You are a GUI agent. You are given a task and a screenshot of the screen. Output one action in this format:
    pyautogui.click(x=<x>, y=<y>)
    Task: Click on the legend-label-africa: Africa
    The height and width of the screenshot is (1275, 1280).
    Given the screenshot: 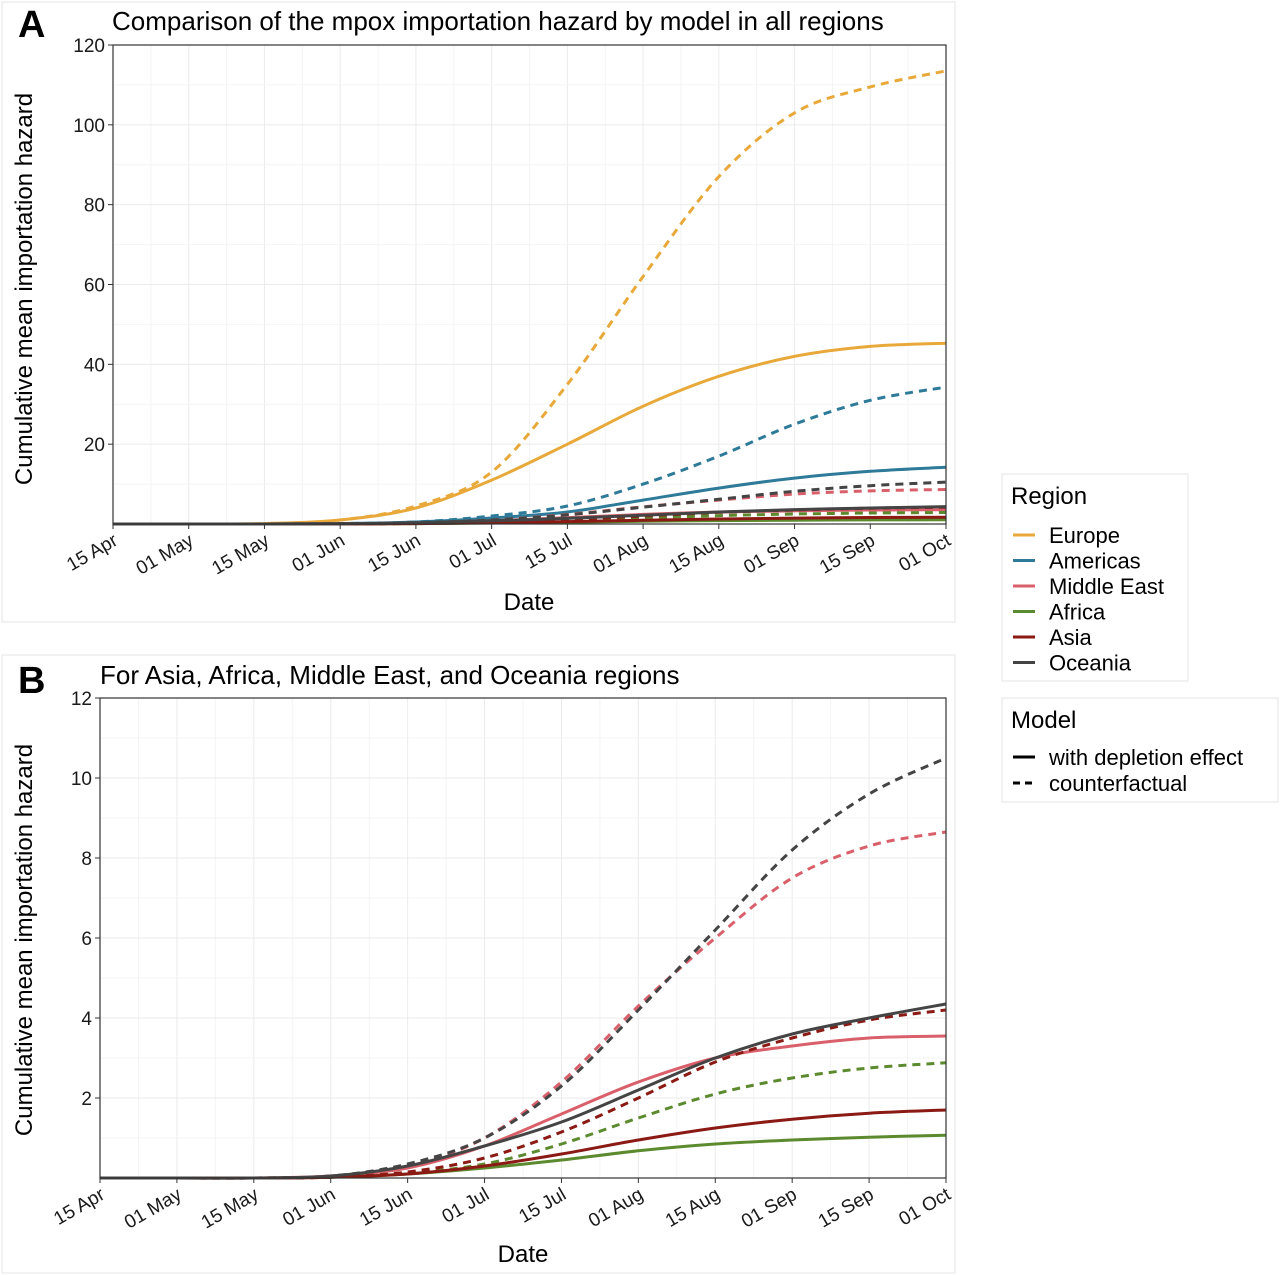 What is the action you would take?
    pyautogui.click(x=1077, y=612)
    